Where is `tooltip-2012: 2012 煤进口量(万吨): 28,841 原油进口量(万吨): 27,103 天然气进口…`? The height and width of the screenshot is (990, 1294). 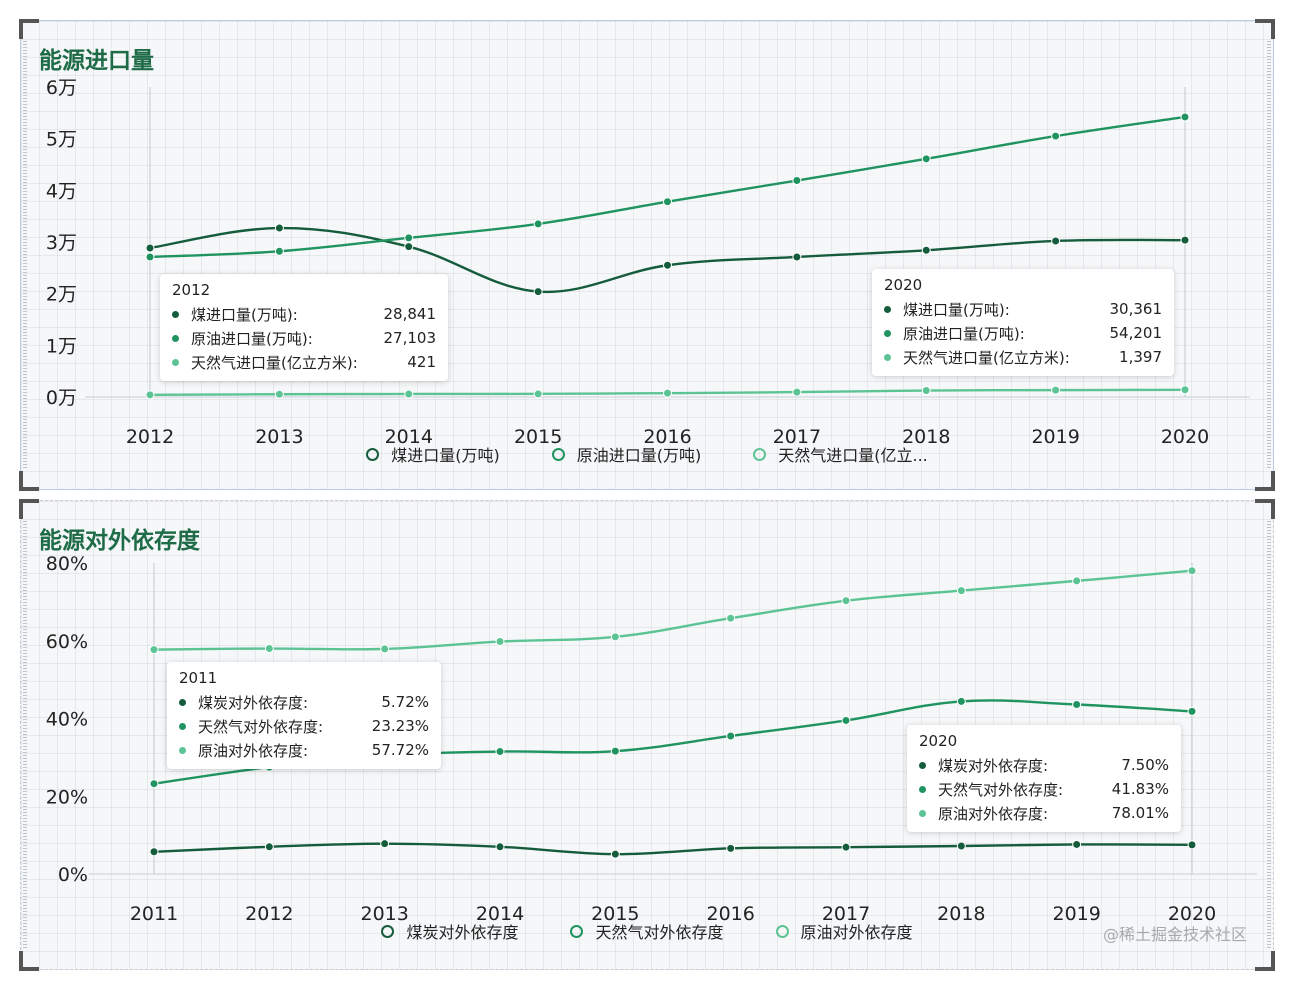 tooltip-2012: 2012 煤进口量(万吨): 28,841 原油进口量(万吨): 27,103 天然气进口… is located at coordinates (304, 327).